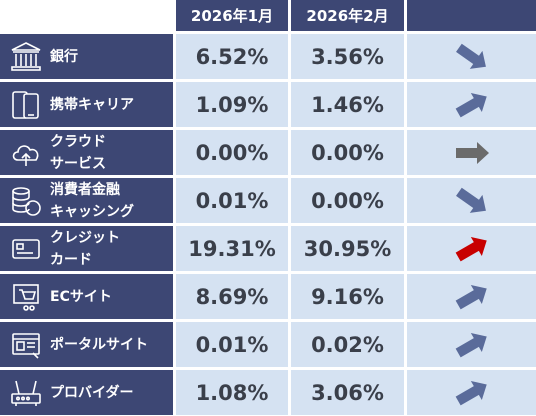  I want to click on row-label-line1: クラウド, so click(78, 141).